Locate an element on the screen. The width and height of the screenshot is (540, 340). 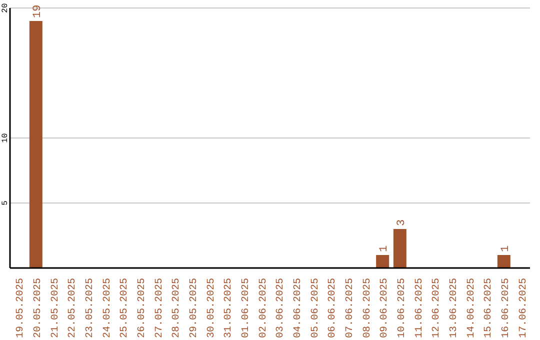
x-tick-label: 30.05.2025 is located at coordinates (212, 308).